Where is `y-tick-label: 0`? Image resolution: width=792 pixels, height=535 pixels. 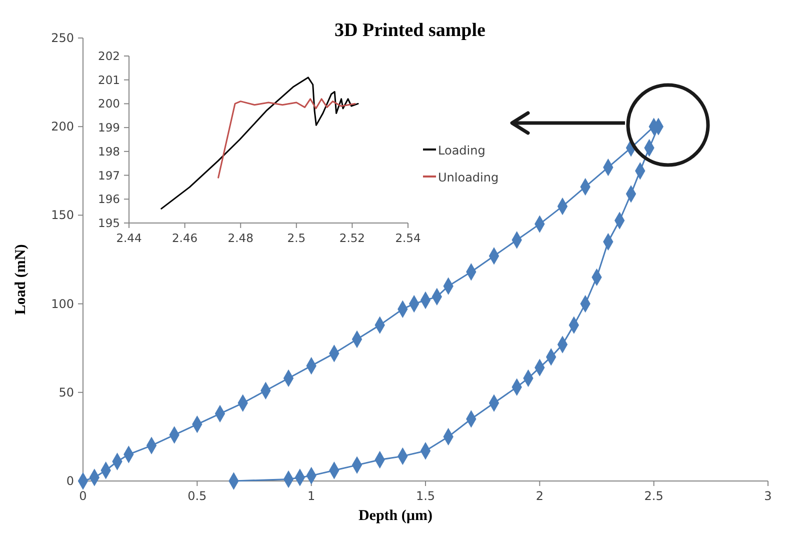 y-tick-label: 0 is located at coordinates (70, 481).